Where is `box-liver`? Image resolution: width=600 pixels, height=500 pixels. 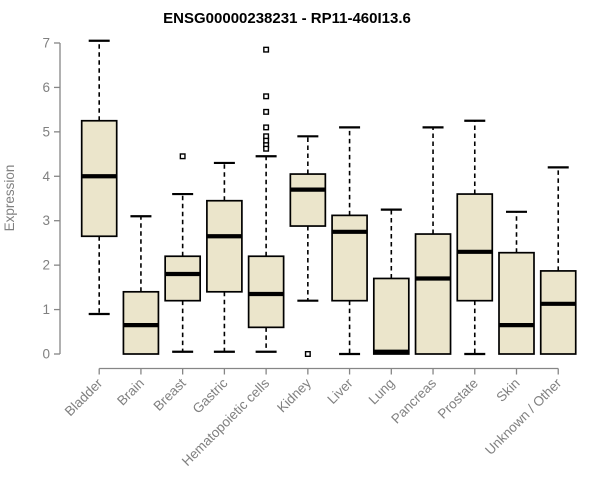
box-liver is located at coordinates (349, 241).